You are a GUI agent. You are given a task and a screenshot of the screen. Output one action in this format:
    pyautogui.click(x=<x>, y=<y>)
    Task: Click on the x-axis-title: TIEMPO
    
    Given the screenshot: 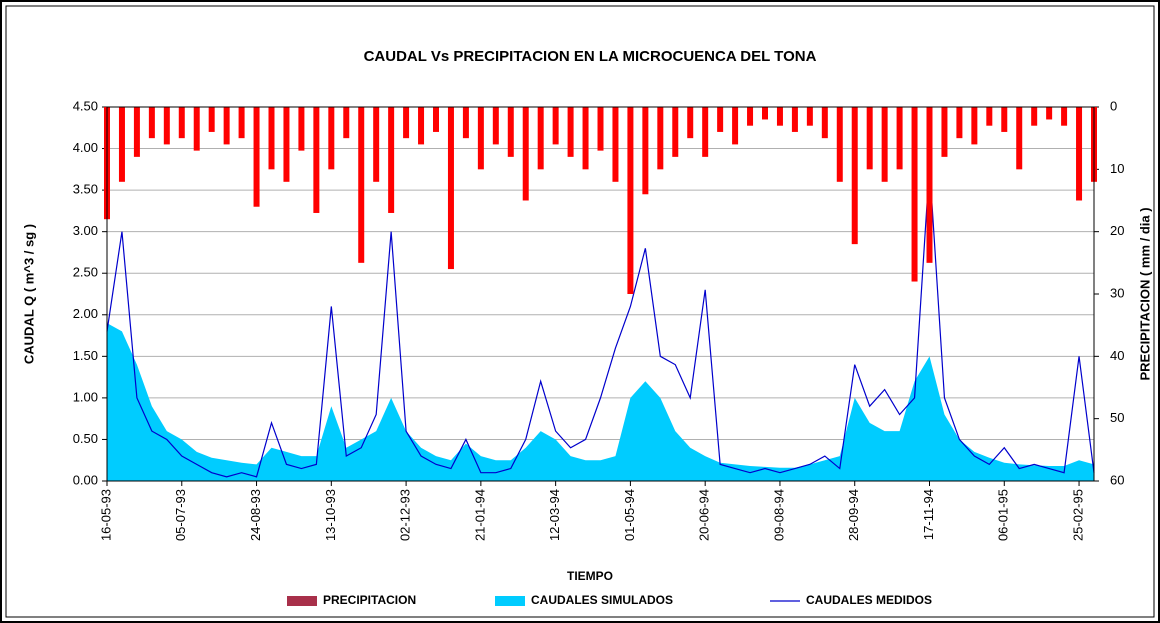 What is the action you would take?
    pyautogui.click(x=590, y=576)
    